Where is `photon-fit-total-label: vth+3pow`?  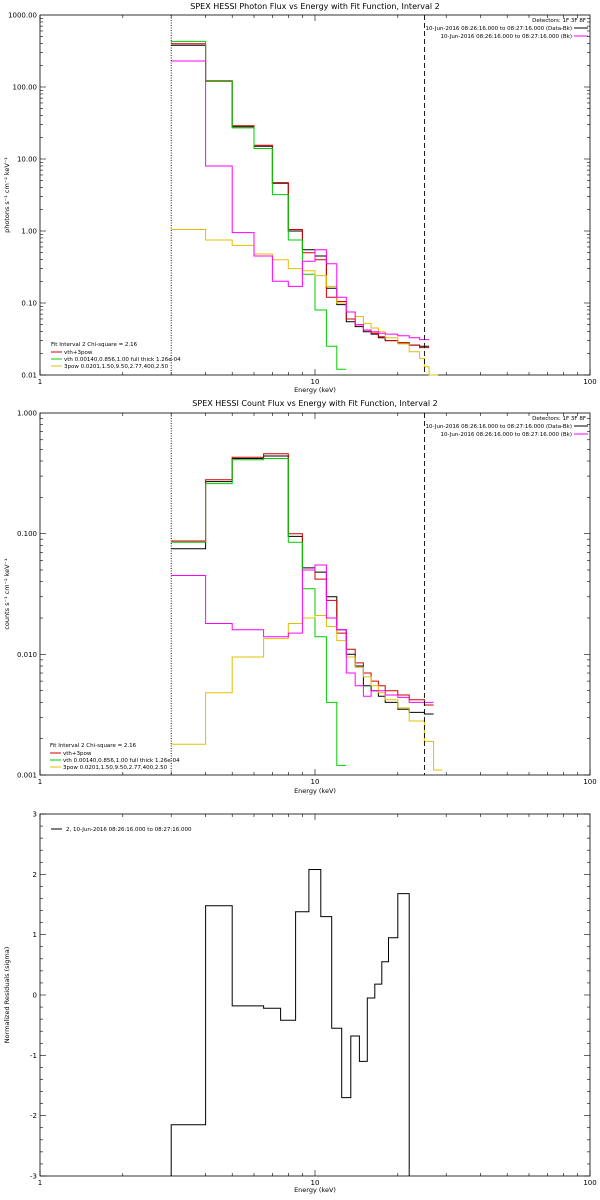
photon-fit-total-label: vth+3pow is located at coordinates (78, 353).